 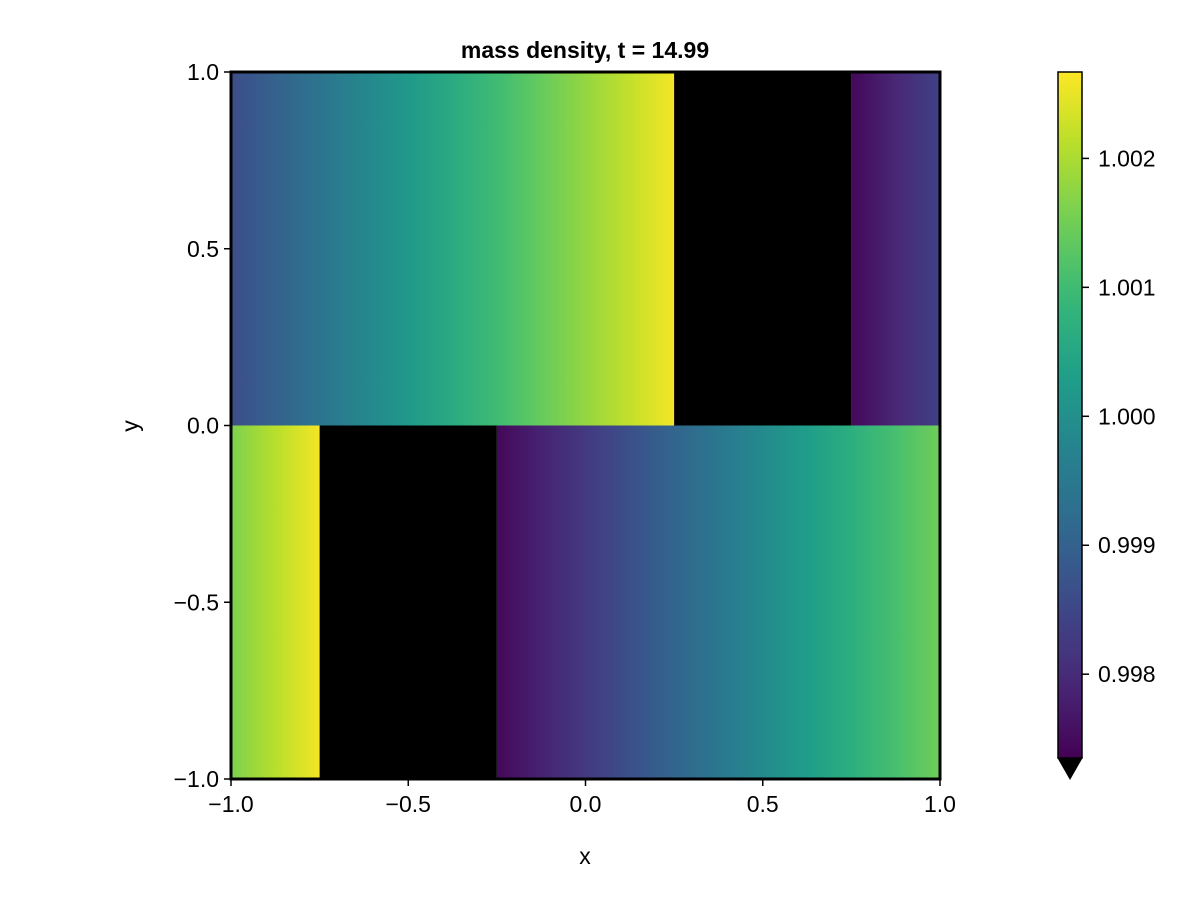 I want to click on y-tick-label: 0.5, so click(x=203, y=249).